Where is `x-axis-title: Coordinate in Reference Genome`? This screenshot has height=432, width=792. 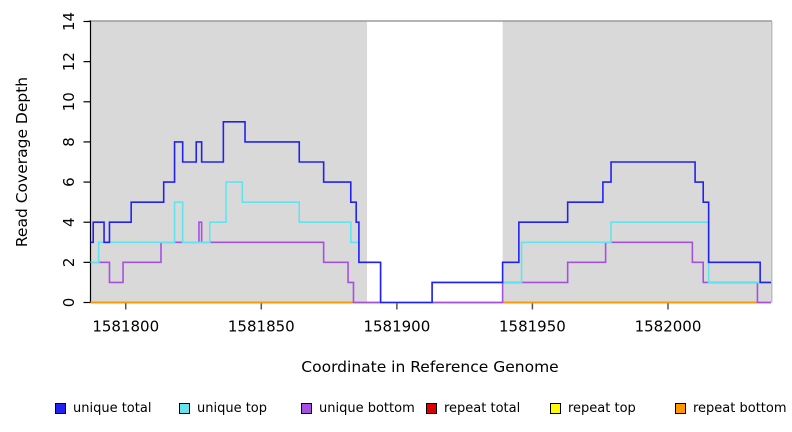 x-axis-title: Coordinate in Reference Genome is located at coordinates (429, 367).